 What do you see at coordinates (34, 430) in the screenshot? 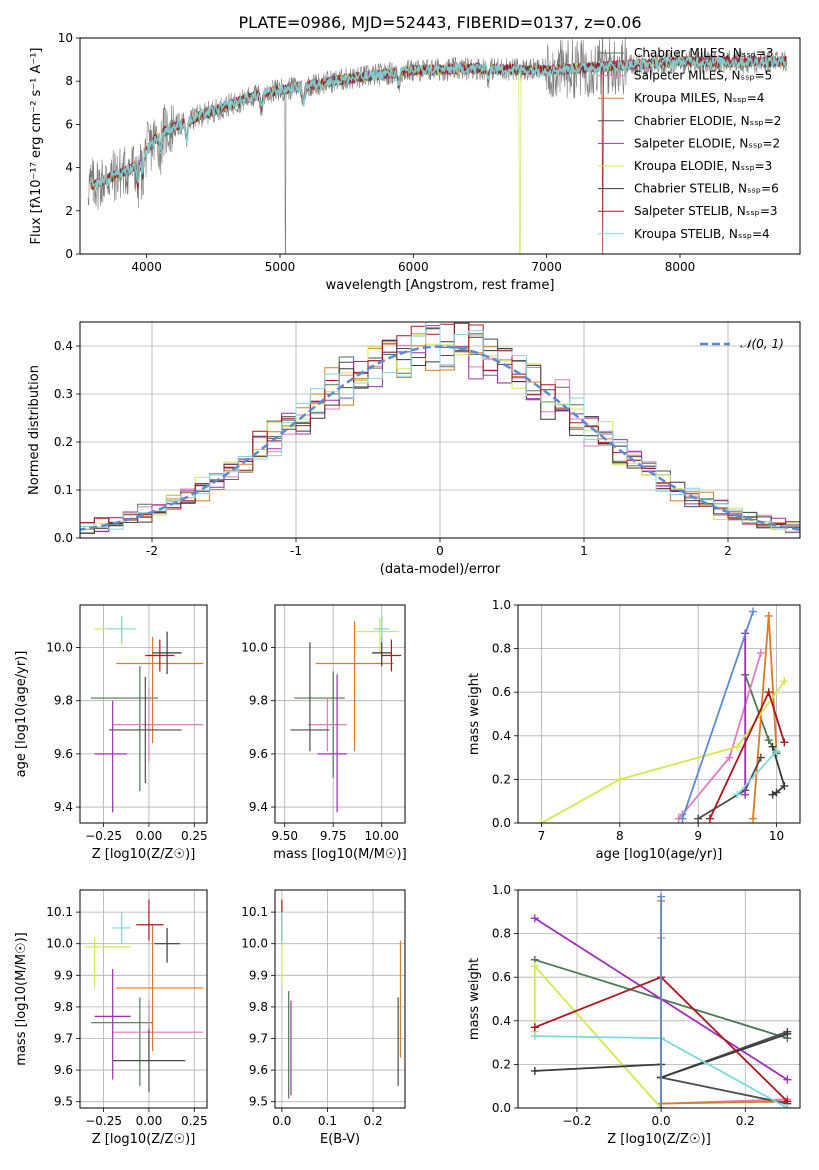
I see `y-axis-label: Normed distribution` at bounding box center [34, 430].